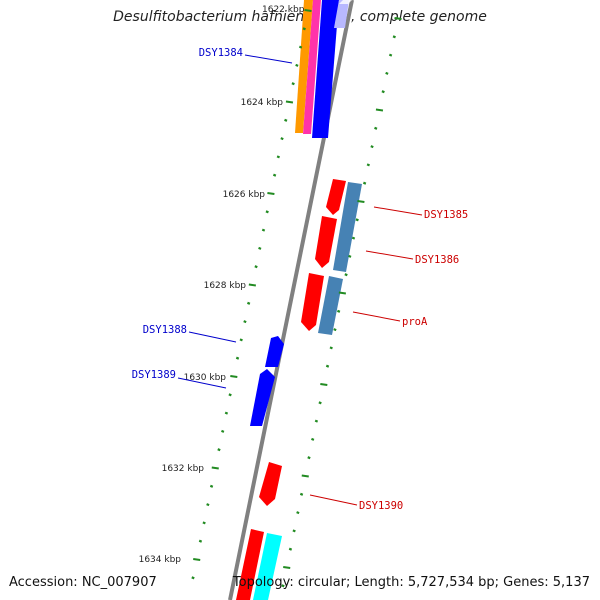 The image size is (600, 600). What do you see at coordinates (262, 103) in the screenshot?
I see `tick-label-1624: 1624 kbp` at bounding box center [262, 103].